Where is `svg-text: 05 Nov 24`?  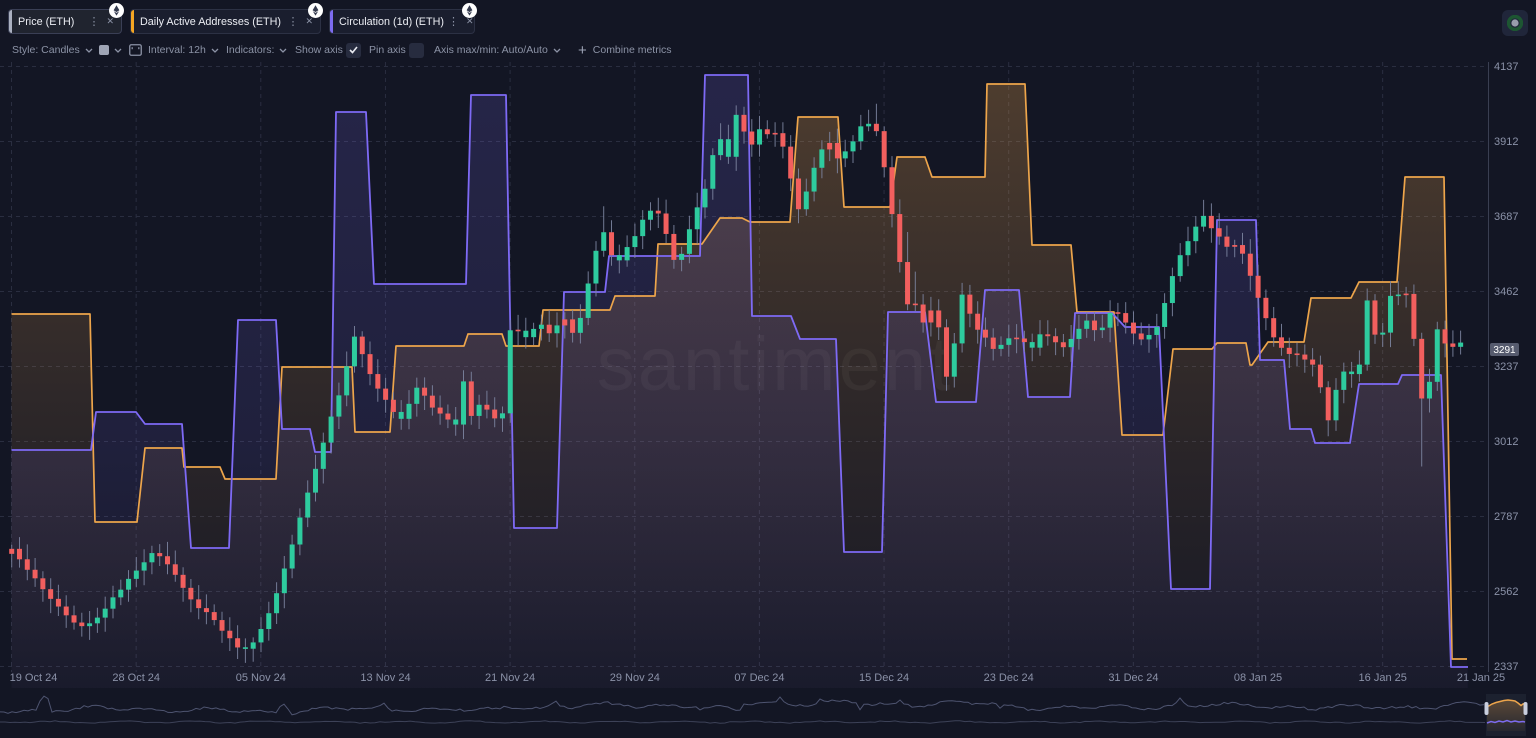
svg-text: 05 Nov 24 is located at coordinates (261, 678).